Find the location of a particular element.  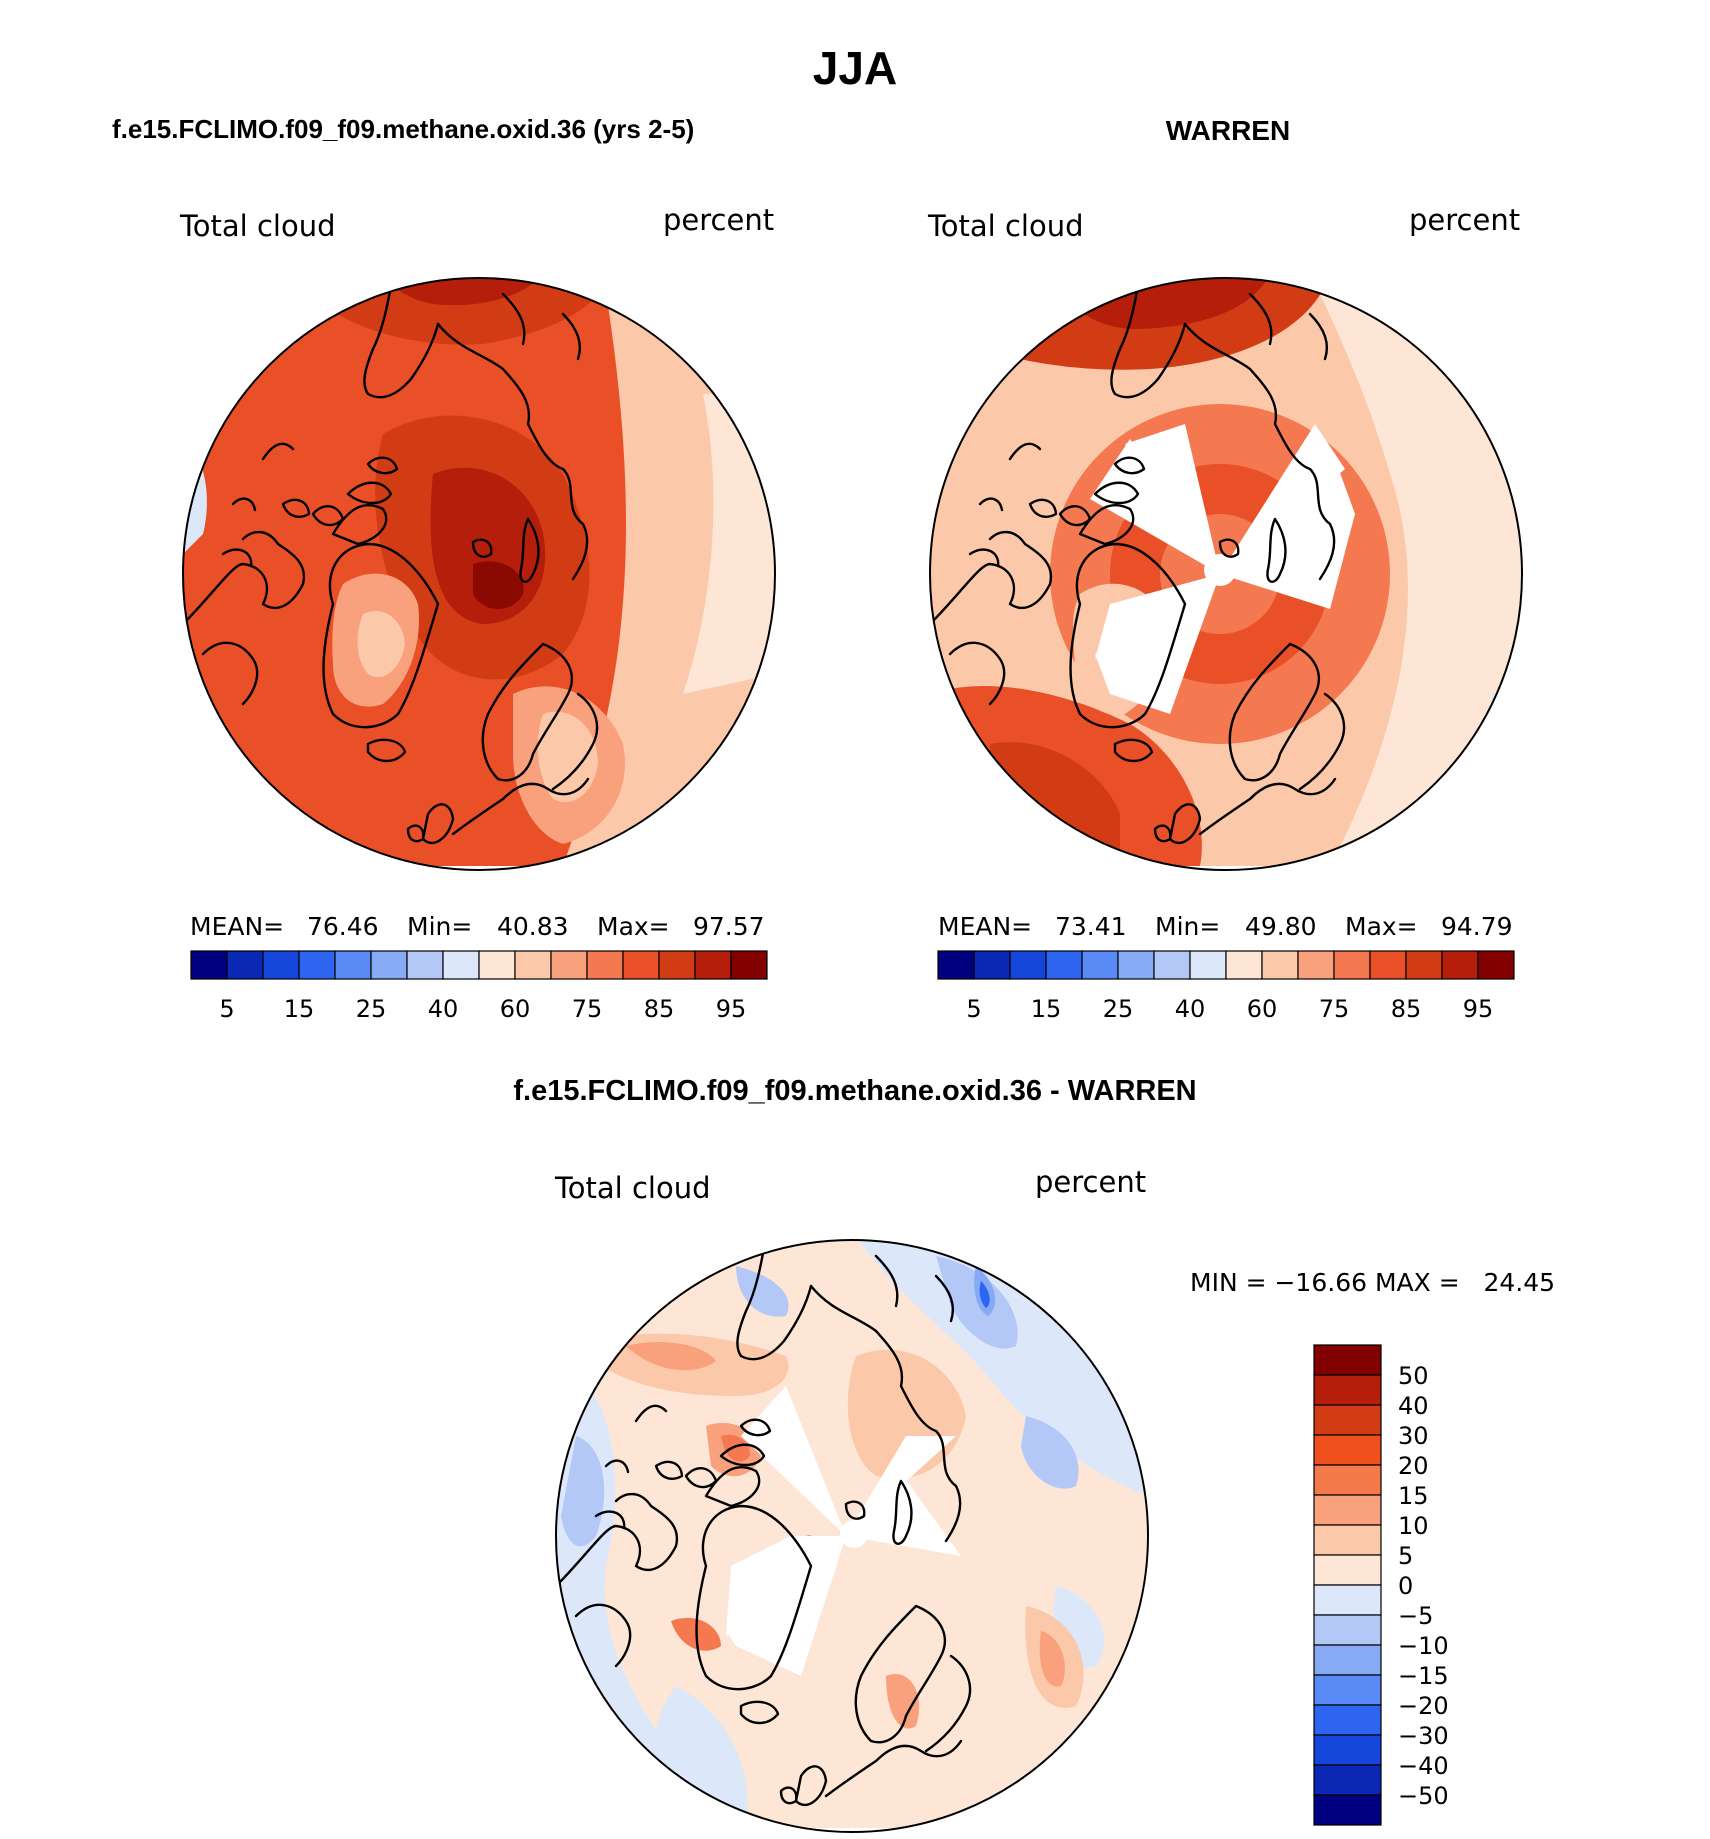

panel-c-map-boundary is located at coordinates (852, 1536).